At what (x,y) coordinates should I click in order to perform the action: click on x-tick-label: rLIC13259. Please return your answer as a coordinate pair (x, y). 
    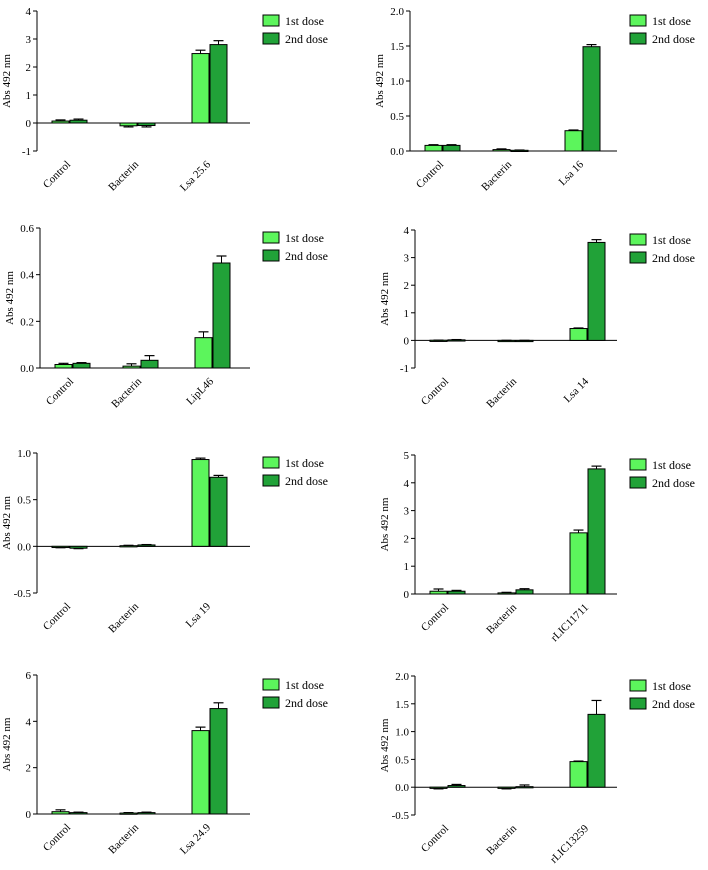
    Looking at the image, I should click on (569, 843).